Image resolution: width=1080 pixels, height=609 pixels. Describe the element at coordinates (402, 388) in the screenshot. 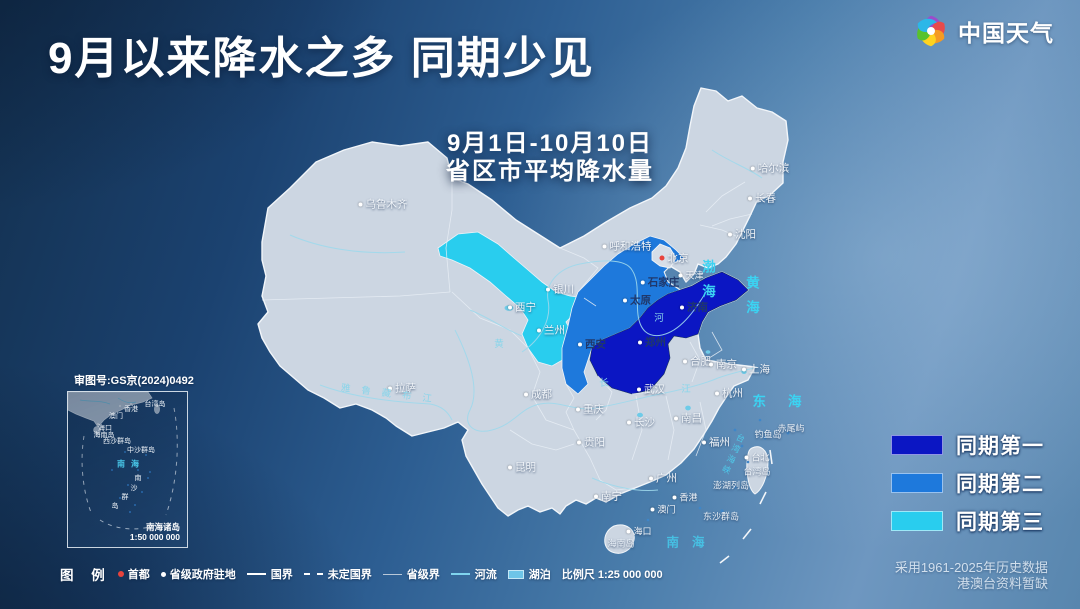

I see `map-label: 拉萨` at that location.